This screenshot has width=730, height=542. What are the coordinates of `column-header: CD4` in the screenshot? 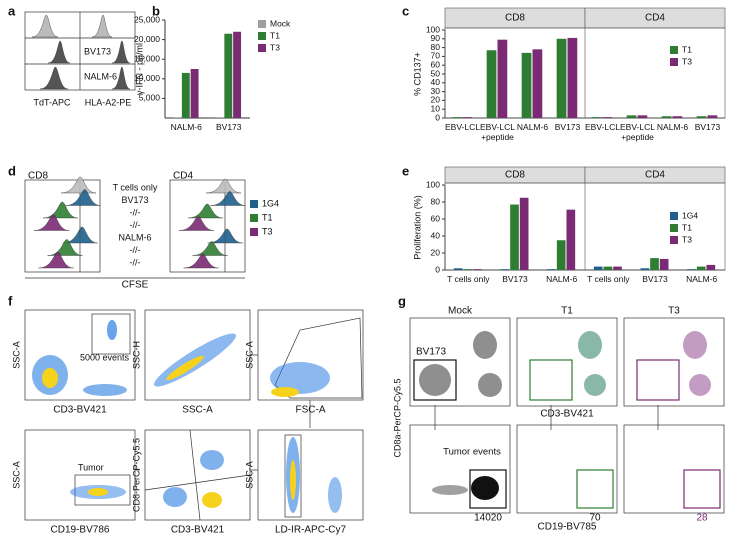 It's located at (183, 176).